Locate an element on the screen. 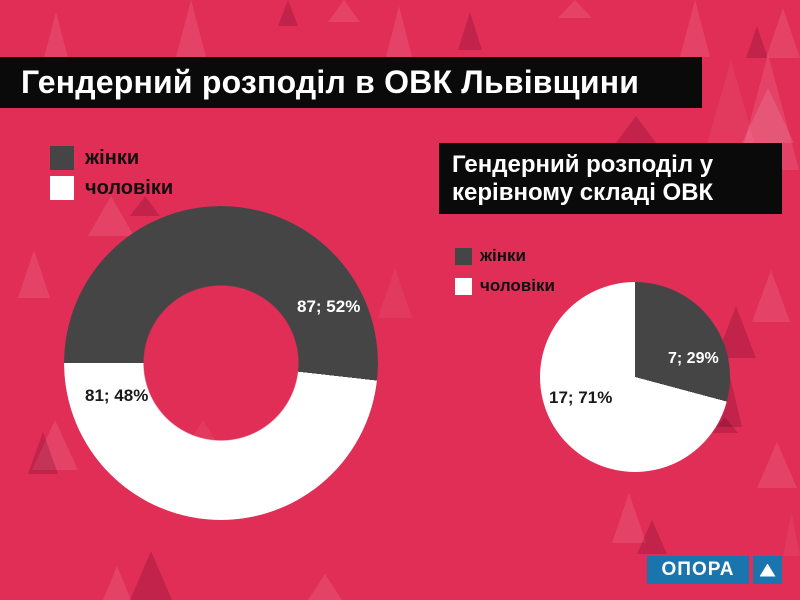 This screenshot has height=600, width=800. triangle-up-icon is located at coordinates (767, 570).